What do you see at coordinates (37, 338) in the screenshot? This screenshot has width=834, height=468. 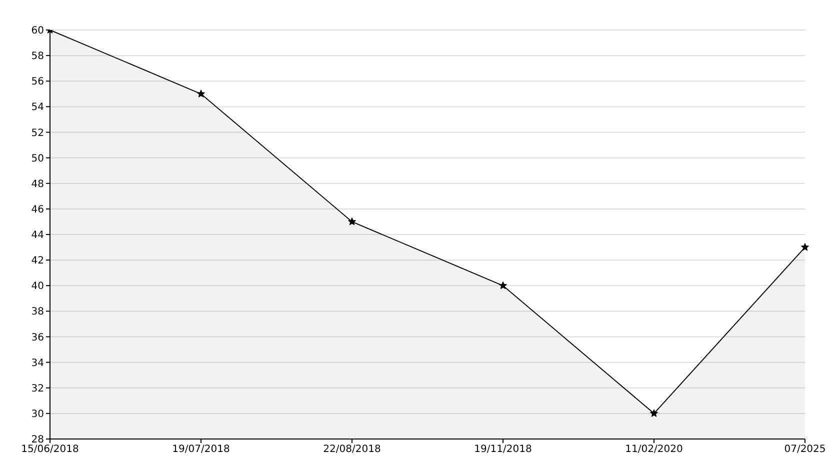 I see `y-tick-label: 36` at bounding box center [37, 338].